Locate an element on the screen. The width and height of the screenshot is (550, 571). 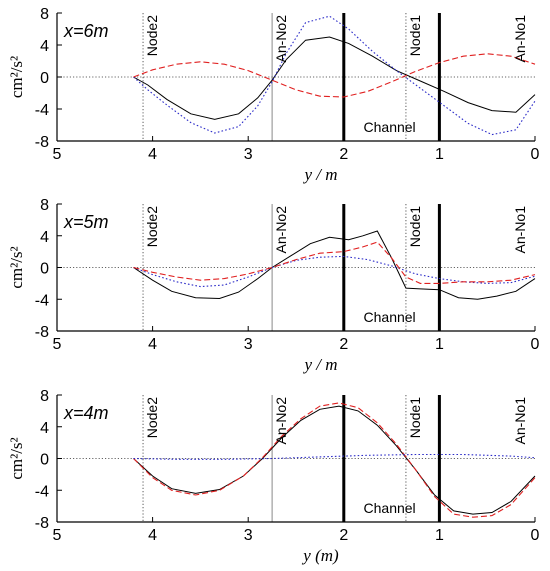
x-axis-label: y (m) is located at coordinates (320, 555).